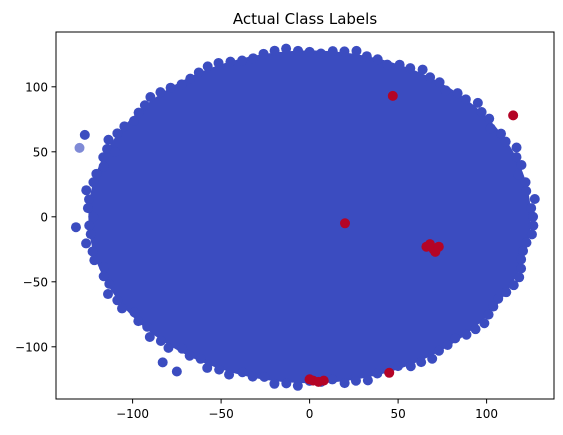  I want to click on x-tick-label: 50, so click(397, 414).